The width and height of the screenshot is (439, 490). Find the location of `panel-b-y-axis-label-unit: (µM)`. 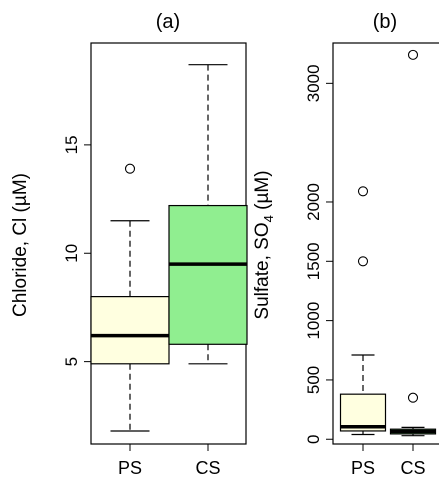

panel-b-y-axis-label-unit: (µM) is located at coordinates (262, 192).